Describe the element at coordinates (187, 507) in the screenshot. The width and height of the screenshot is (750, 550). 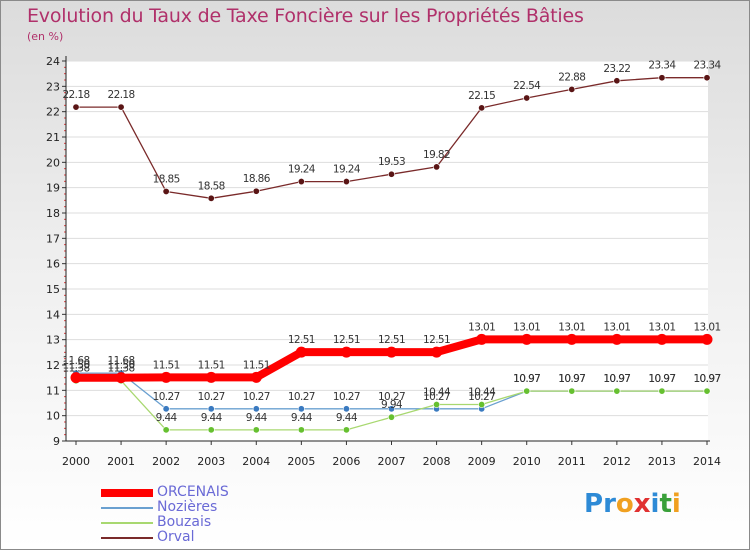
I see `legend-label-nozieres: Nozières` at that location.